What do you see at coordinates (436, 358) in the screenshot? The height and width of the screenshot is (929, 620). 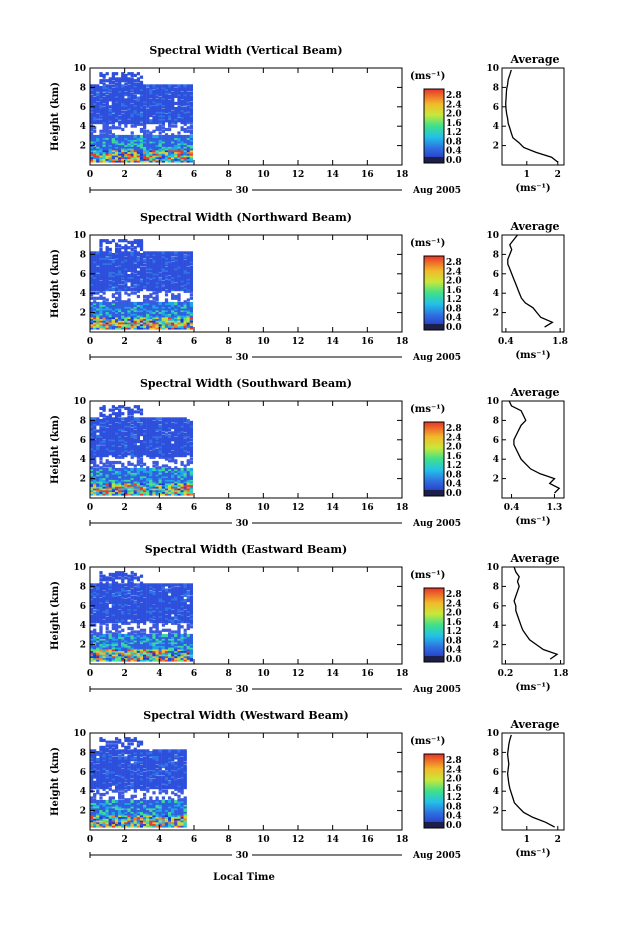 I see `date-month-label: Aug 2005` at bounding box center [436, 358].